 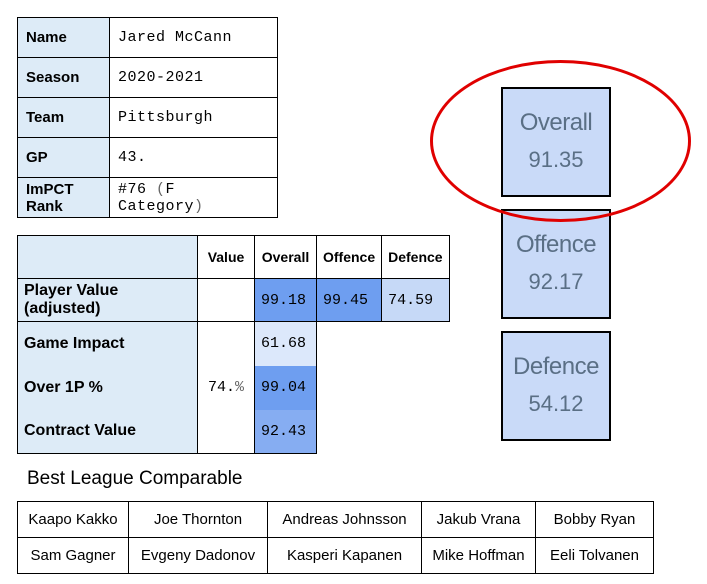 I want to click on info-row-season: Season 2020-2021, so click(x=147, y=77).